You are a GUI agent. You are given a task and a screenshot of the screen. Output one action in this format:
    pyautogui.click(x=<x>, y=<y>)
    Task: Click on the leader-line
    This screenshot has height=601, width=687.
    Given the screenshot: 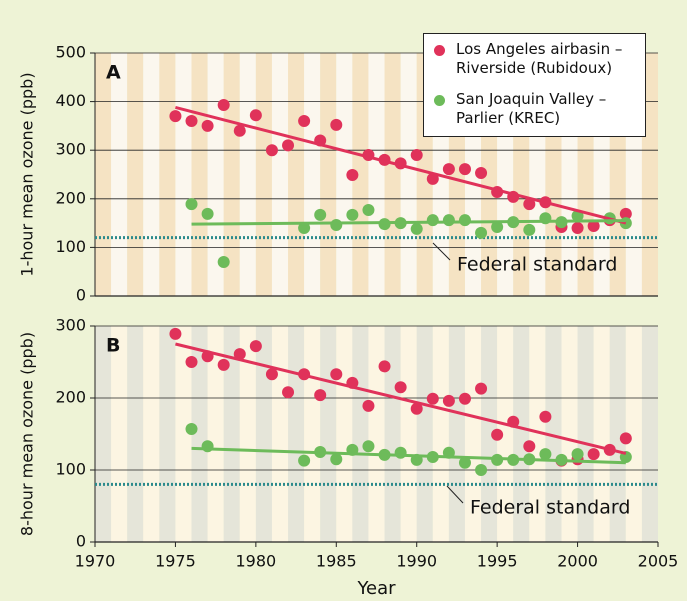 What is the action you would take?
    pyautogui.click(x=441, y=251)
    